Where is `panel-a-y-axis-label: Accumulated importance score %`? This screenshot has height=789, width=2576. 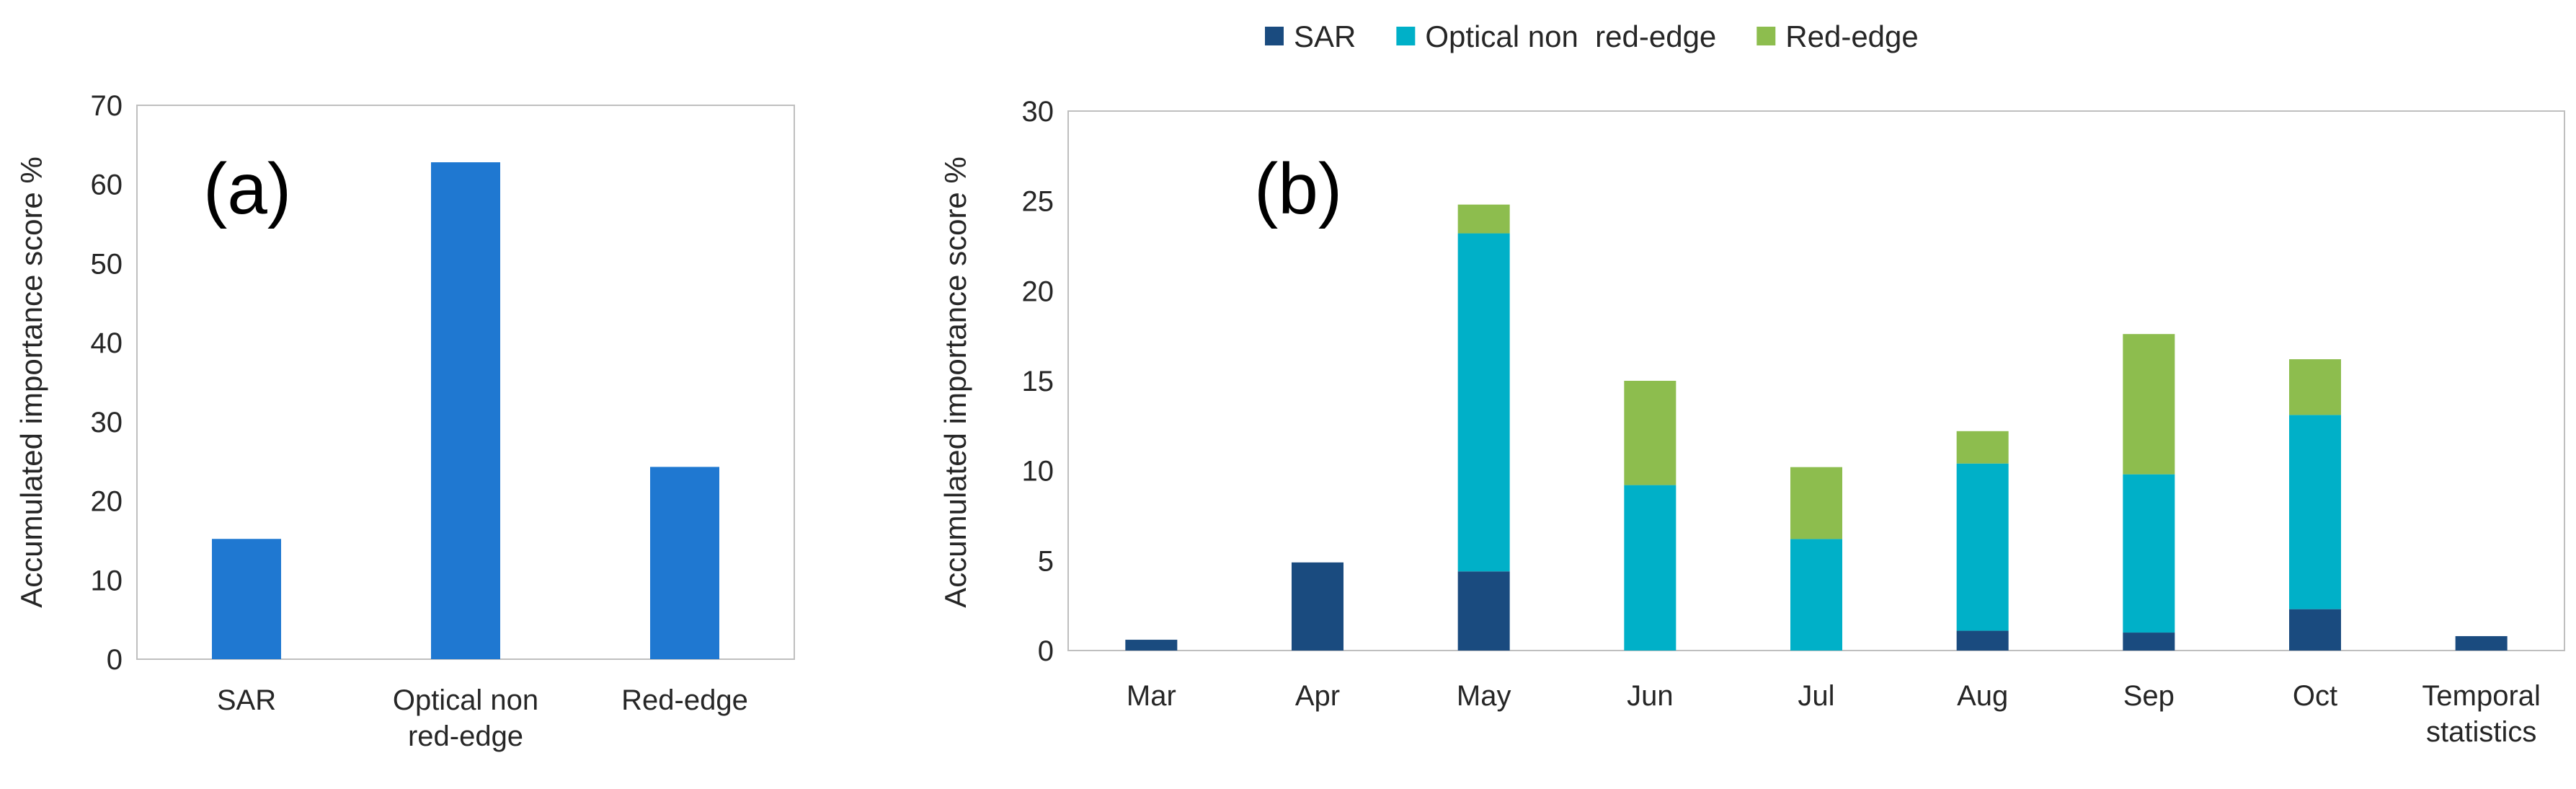
panel-a-y-axis-label: Accumulated importance score % is located at coordinates (31, 382).